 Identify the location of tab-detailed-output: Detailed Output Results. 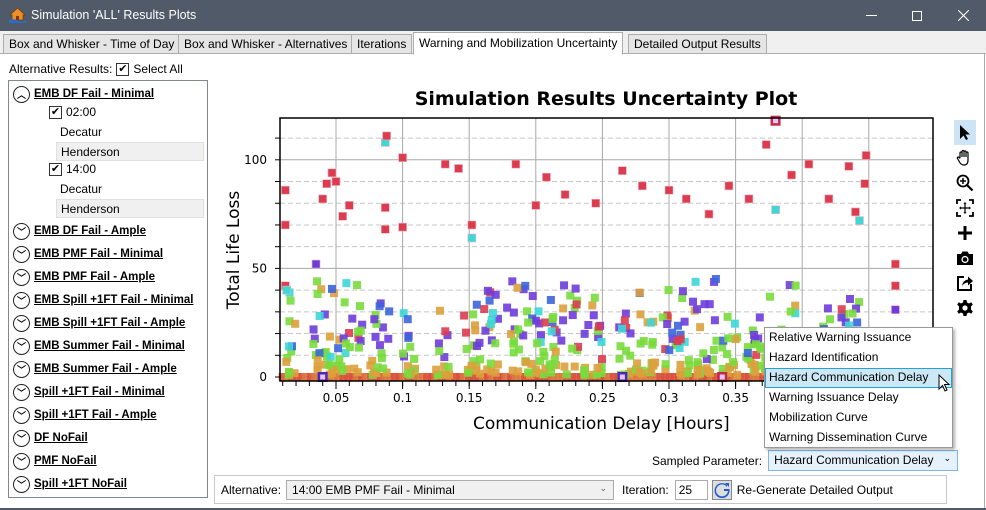
(697, 44).